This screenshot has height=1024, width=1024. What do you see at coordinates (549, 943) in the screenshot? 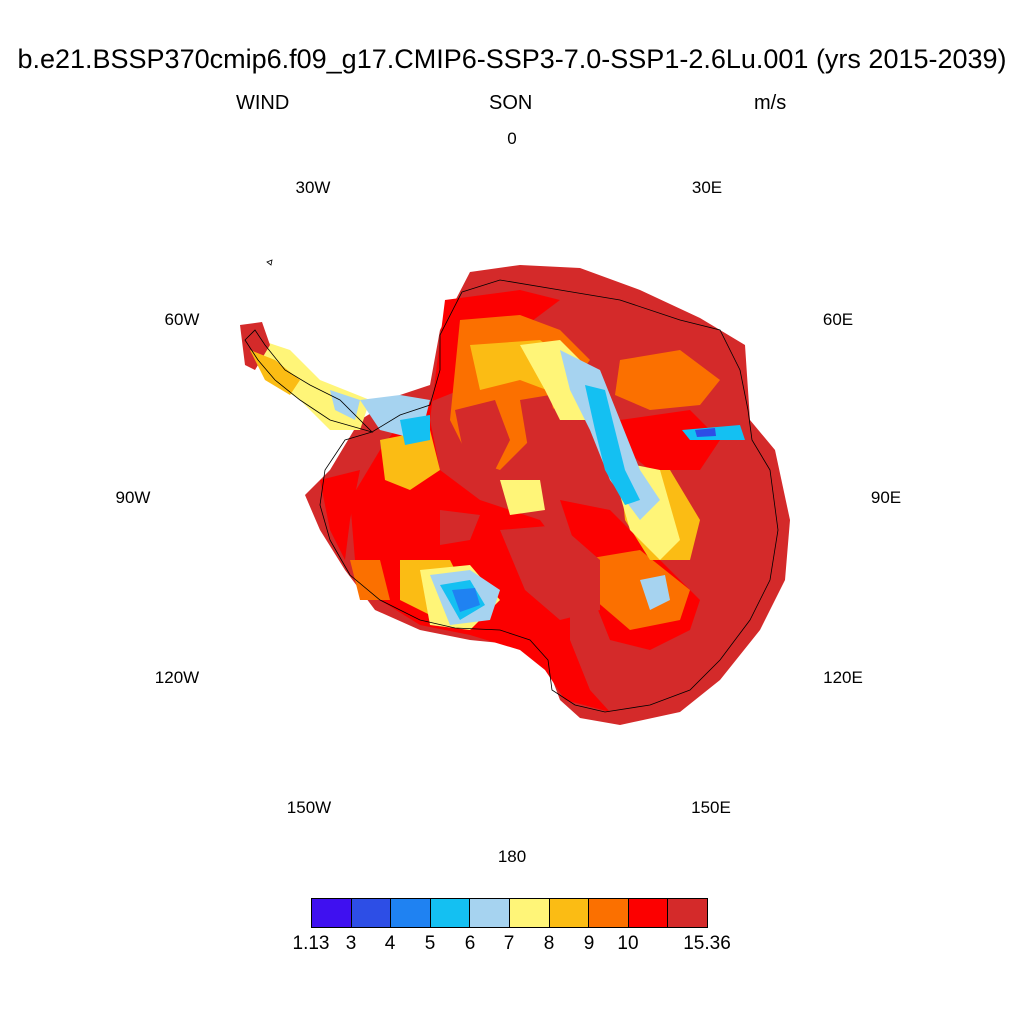
I see `colorbar-tick-6: 8` at bounding box center [549, 943].